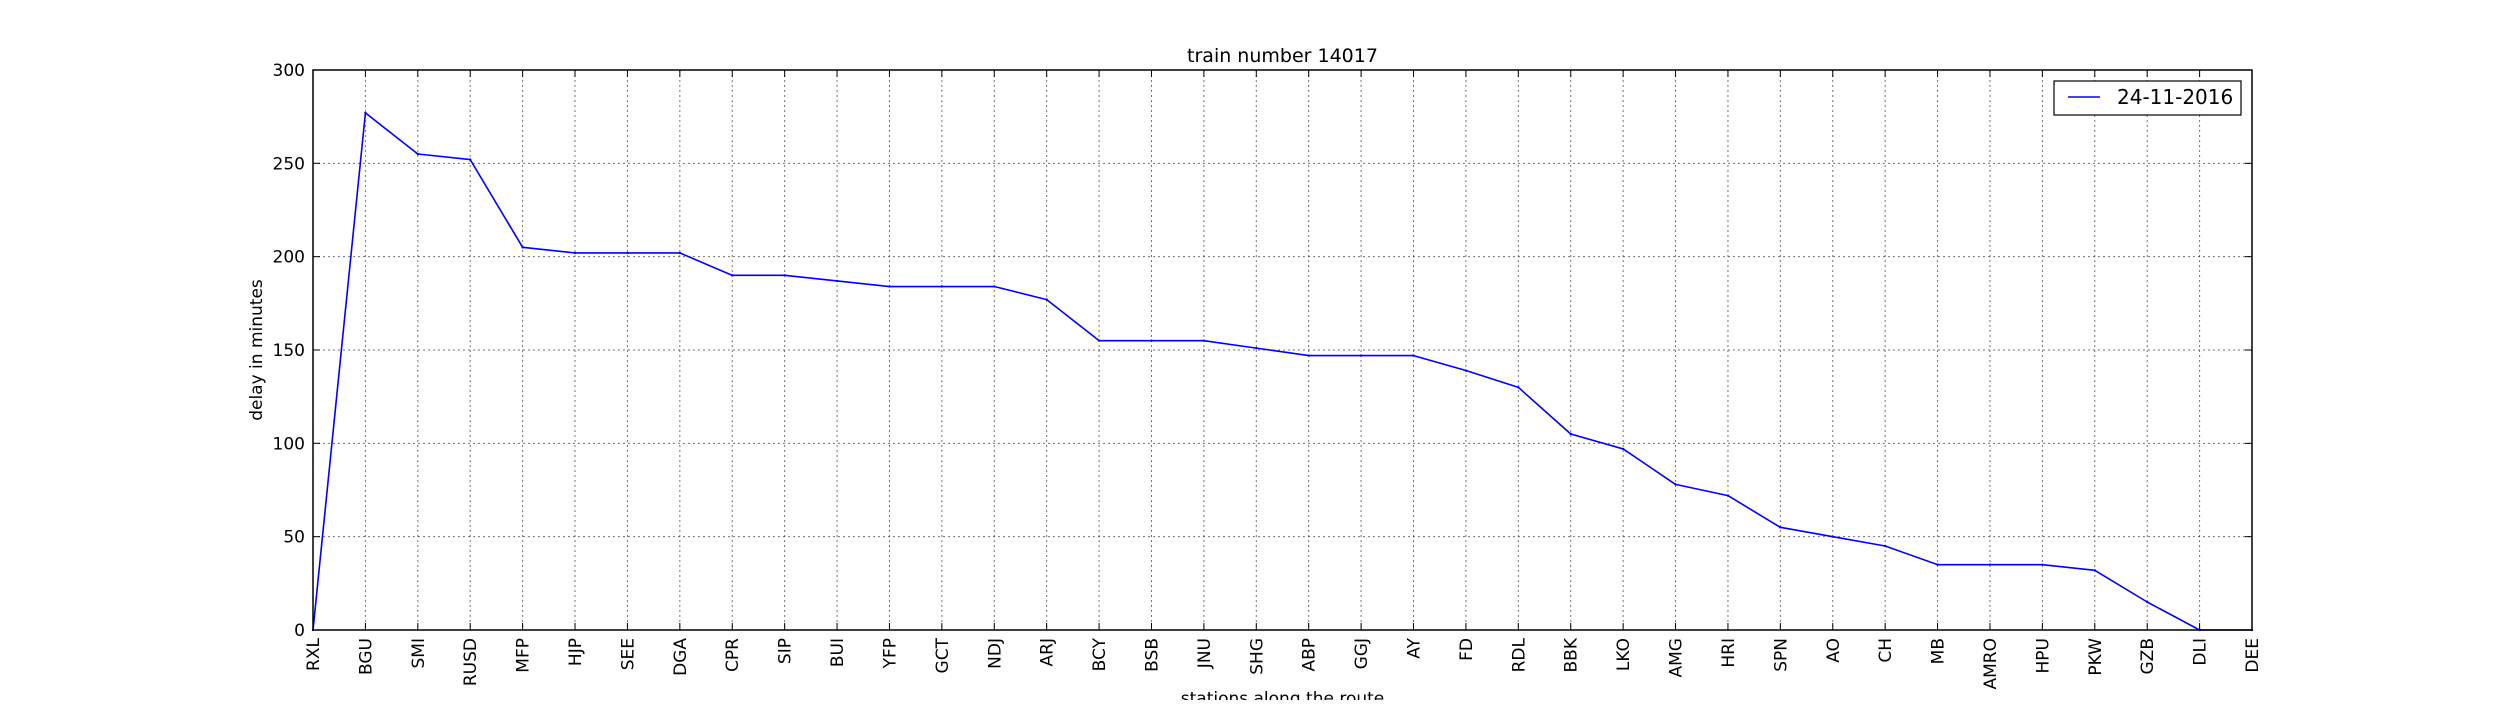 The width and height of the screenshot is (2500, 704). What do you see at coordinates (2043, 655) in the screenshot?
I see `x-tick-label: HPU` at bounding box center [2043, 655].